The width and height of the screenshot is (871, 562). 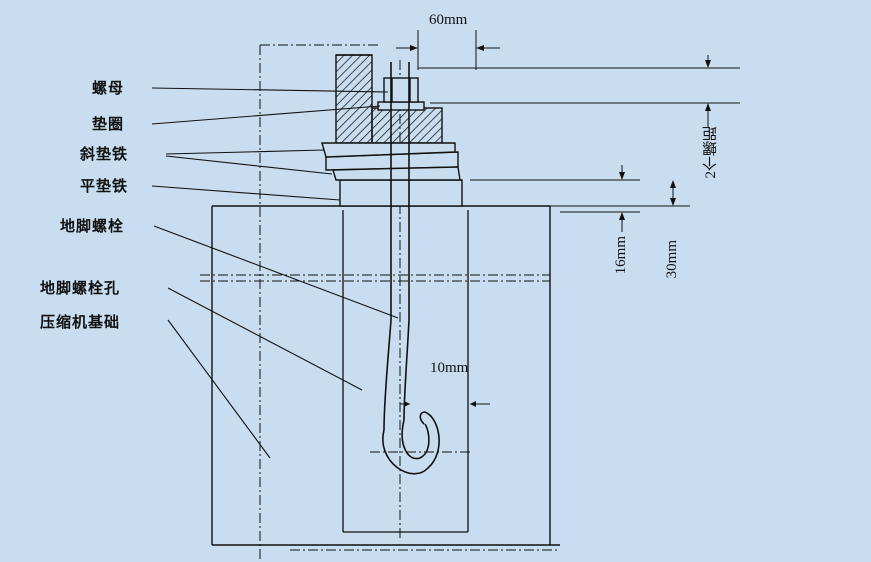 What do you see at coordinates (401, 90) in the screenshot?
I see `nut-shape` at bounding box center [401, 90].